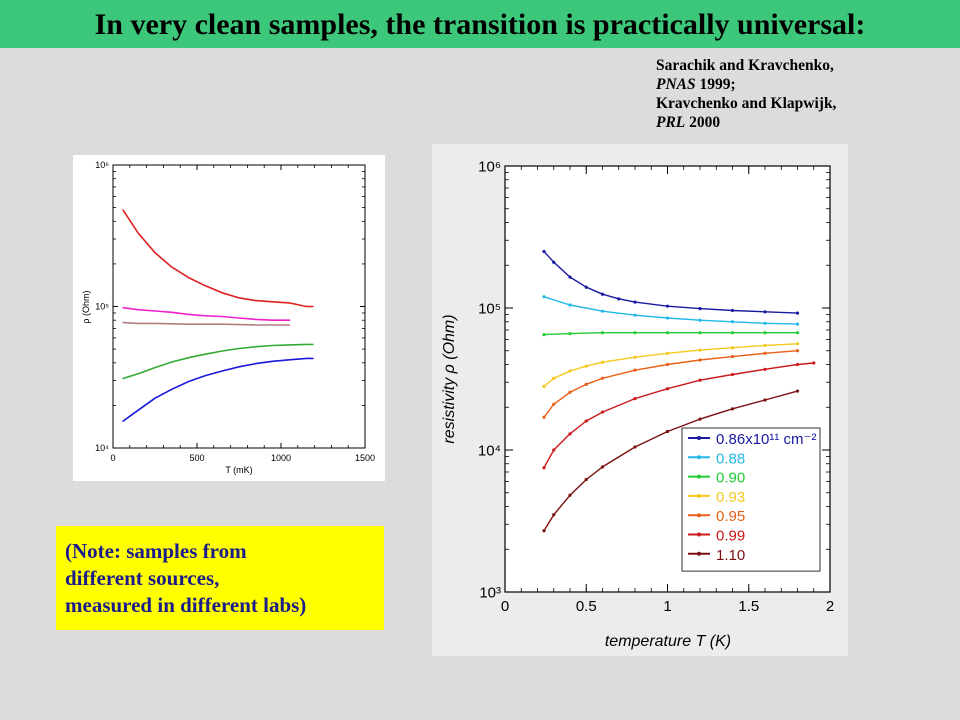 This screenshot has height=720, width=960. I want to click on left-chart: 10⁴ 10⁵ 10⁶ 0 500 1000 1500 T (mK) ρ (Ohm), so click(228, 317).